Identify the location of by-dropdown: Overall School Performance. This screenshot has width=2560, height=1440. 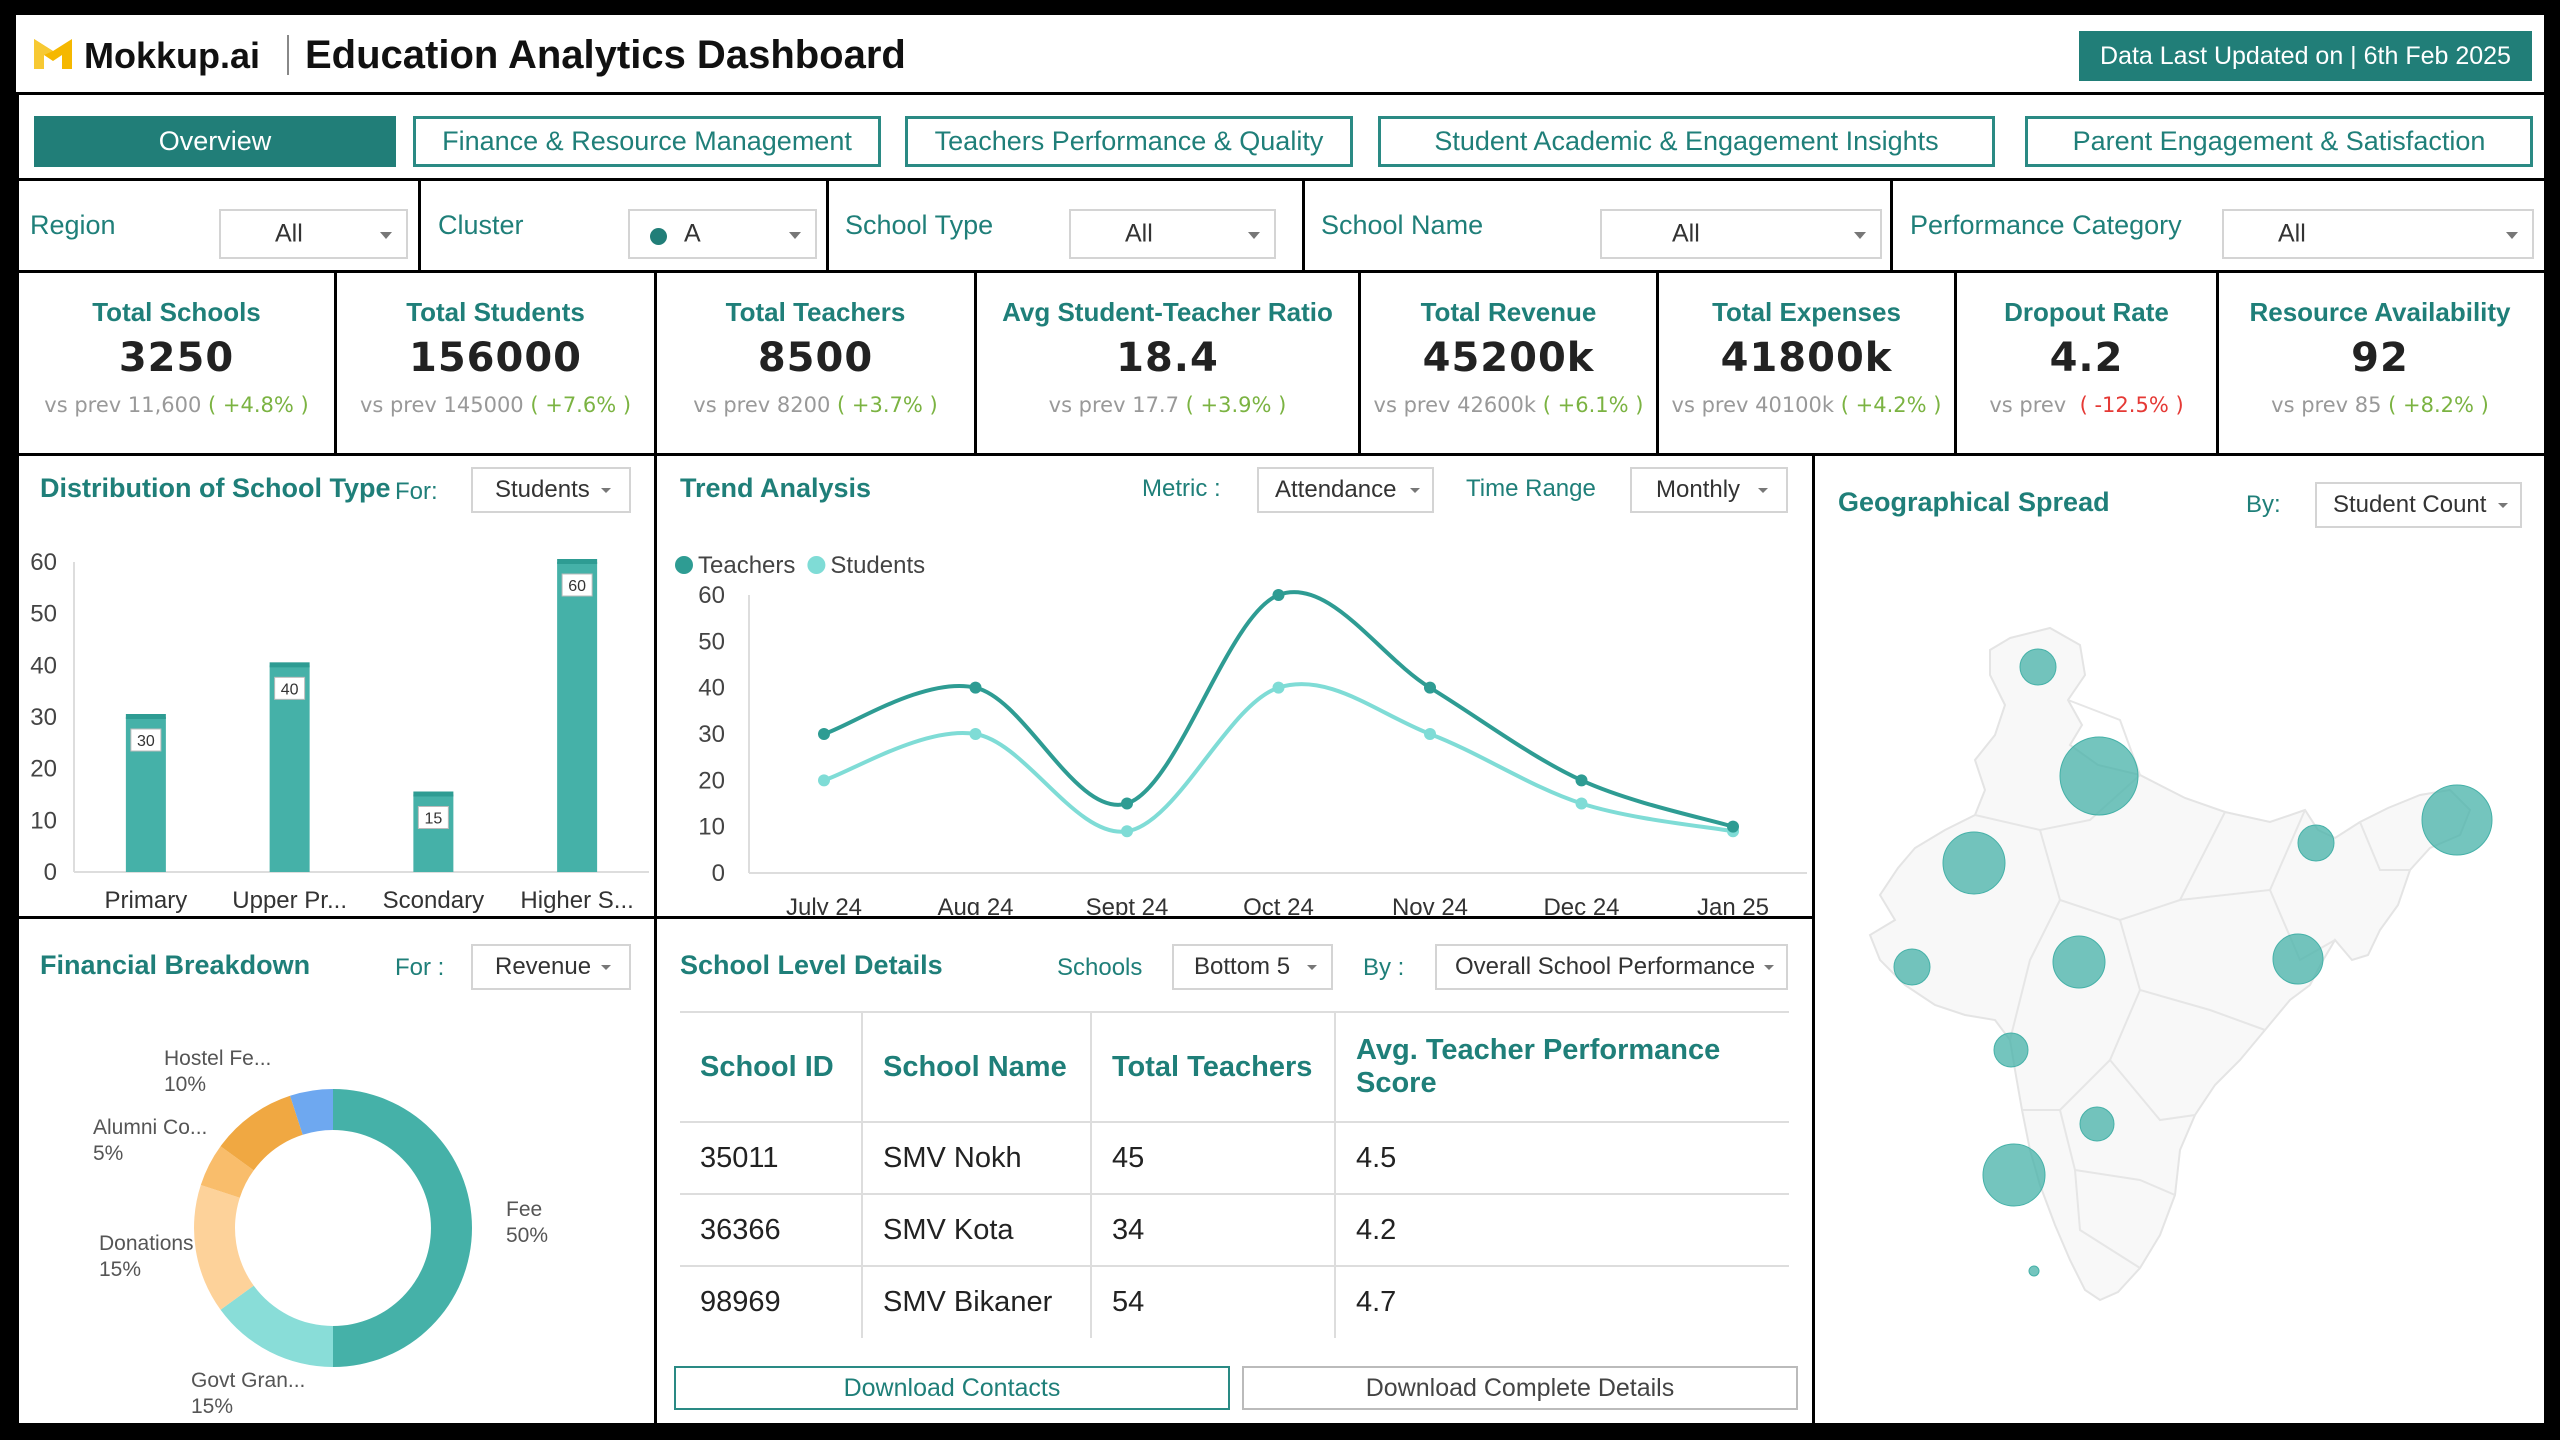
(1611, 967).